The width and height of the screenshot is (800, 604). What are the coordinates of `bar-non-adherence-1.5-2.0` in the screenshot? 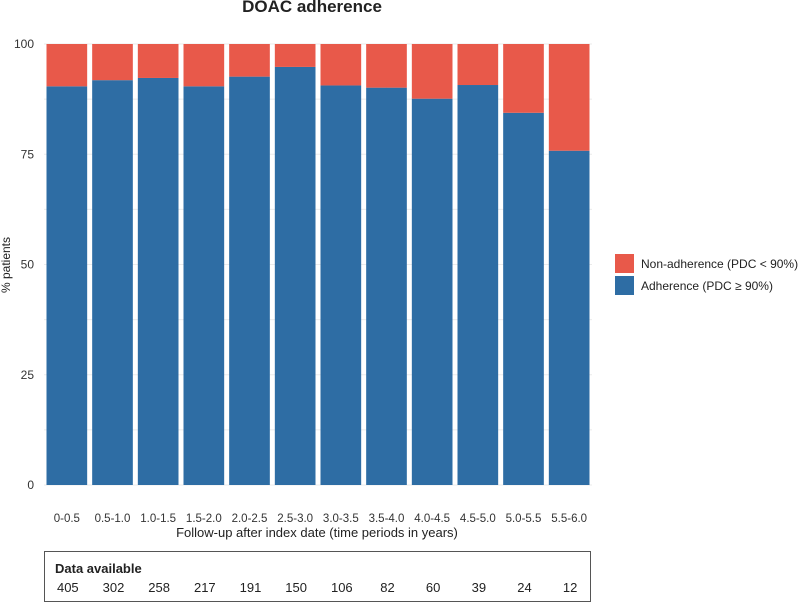 It's located at (204, 65).